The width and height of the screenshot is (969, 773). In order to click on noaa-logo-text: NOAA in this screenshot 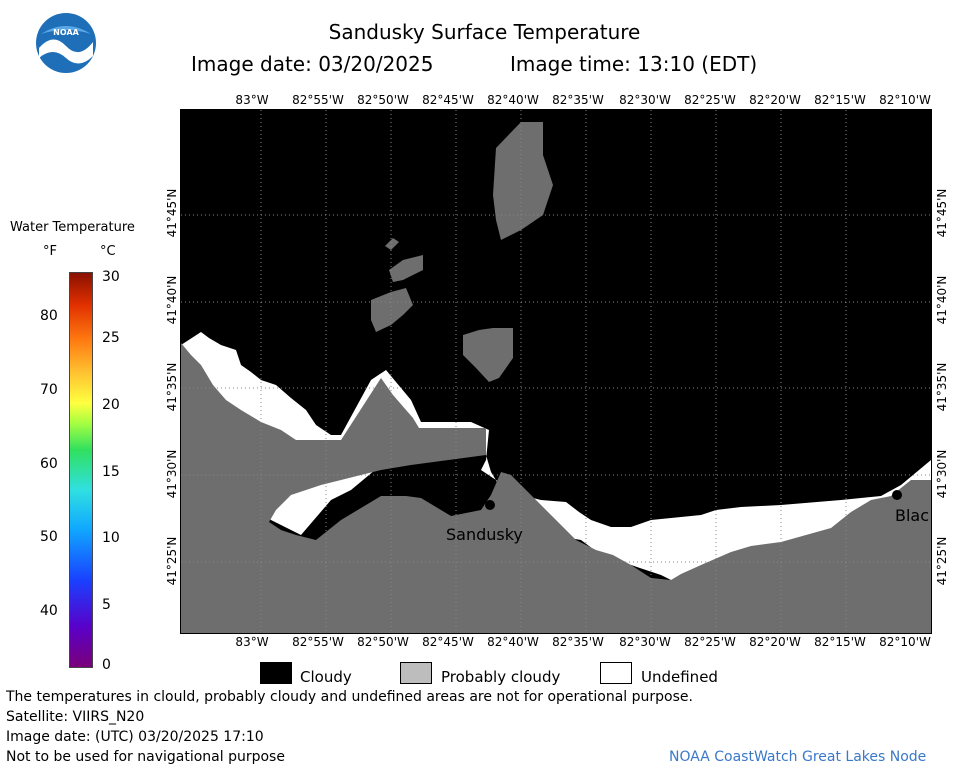, I will do `click(66, 32)`.